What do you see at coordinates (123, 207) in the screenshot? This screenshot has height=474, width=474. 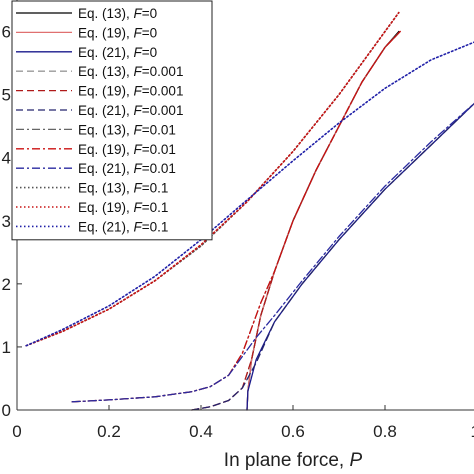 I see `legend-entry-11: Eq. (19), F=0.1` at bounding box center [123, 207].